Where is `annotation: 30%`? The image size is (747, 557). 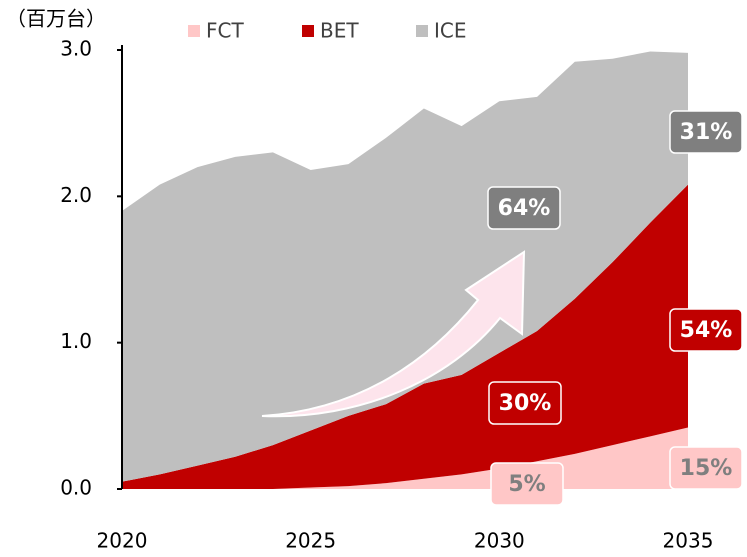
annotation: 30% is located at coordinates (525, 403).